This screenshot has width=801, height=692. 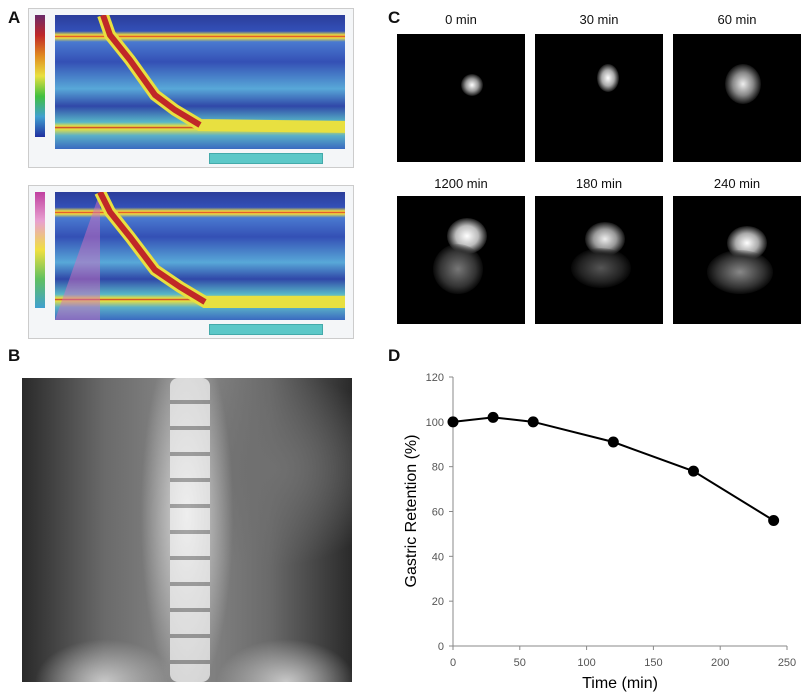 What do you see at coordinates (435, 378) in the screenshot?
I see `y-tick-label: 120` at bounding box center [435, 378].